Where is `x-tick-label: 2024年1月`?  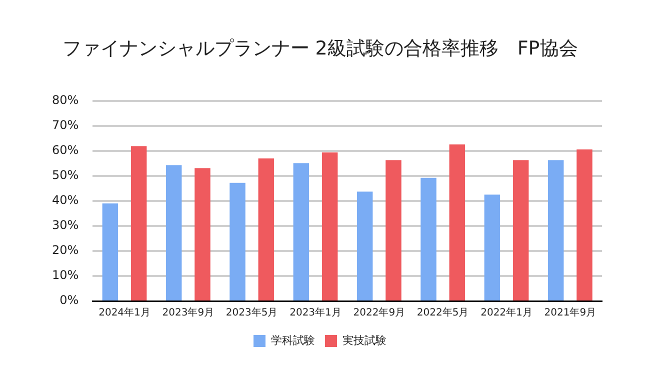
x-tick-label: 2024年1月 is located at coordinates (124, 312).